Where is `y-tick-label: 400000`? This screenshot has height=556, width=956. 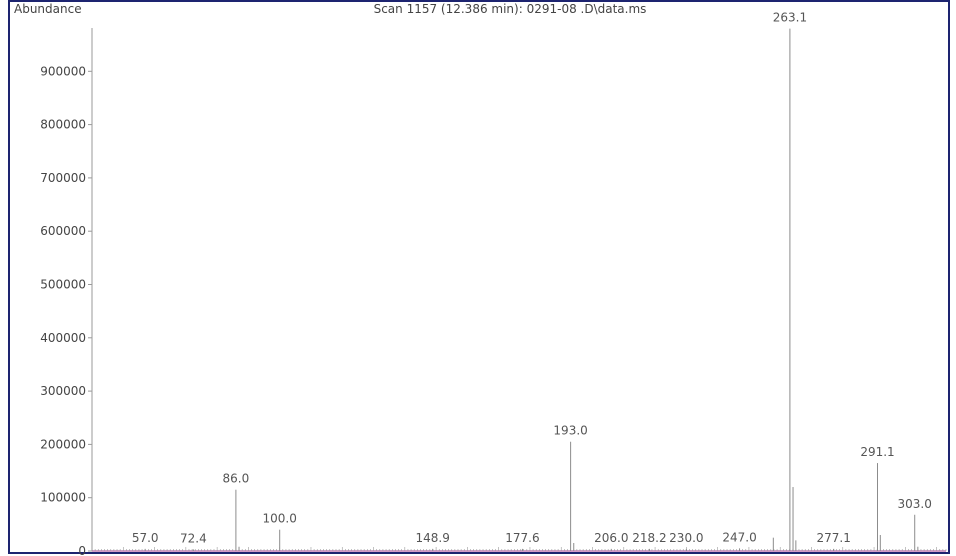 y-tick-label: 400000 is located at coordinates (63, 338).